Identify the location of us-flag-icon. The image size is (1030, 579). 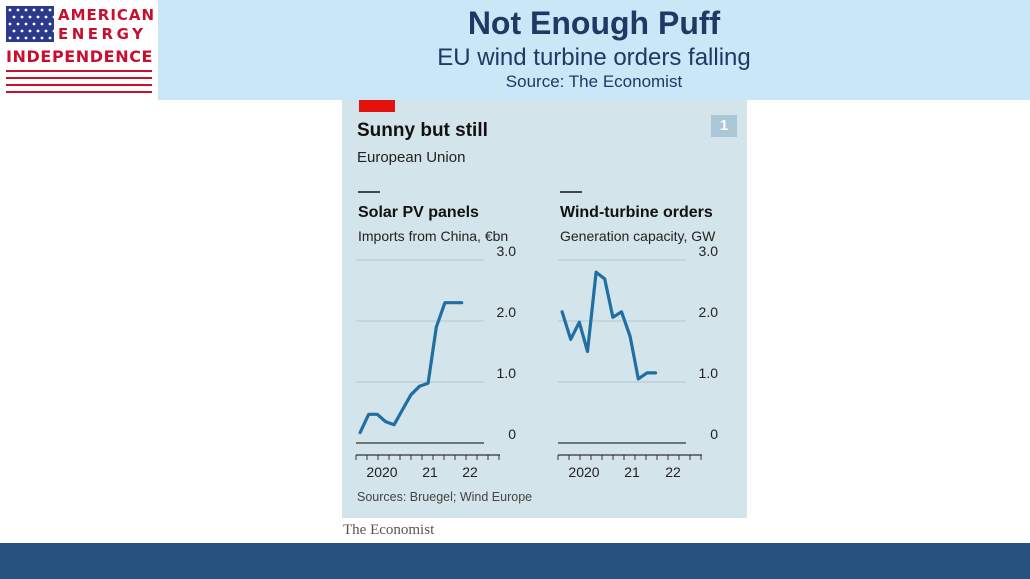
(30, 24).